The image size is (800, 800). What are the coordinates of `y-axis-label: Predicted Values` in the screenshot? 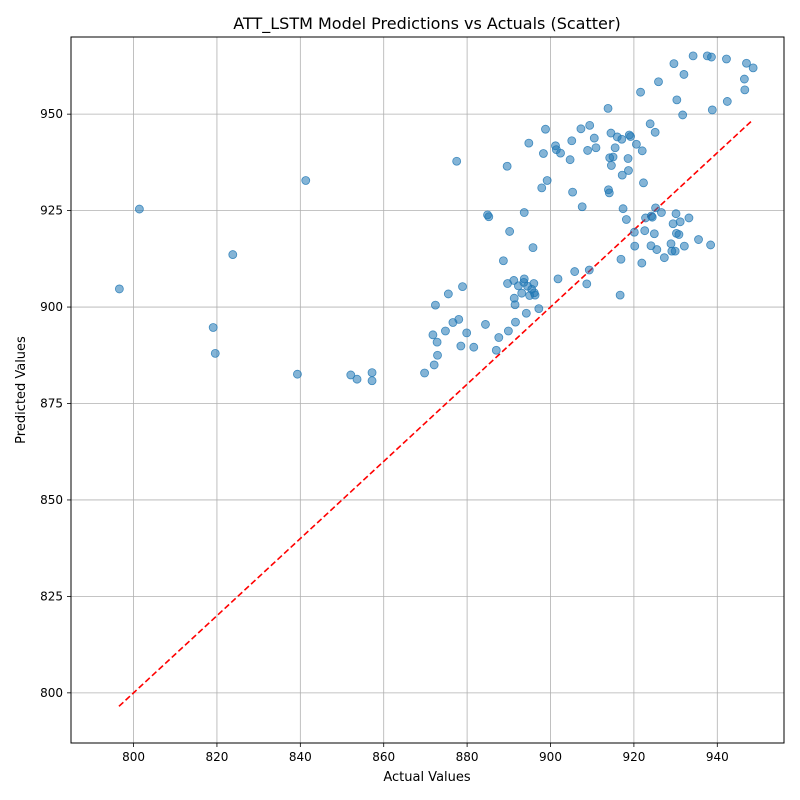 It's located at (21, 390).